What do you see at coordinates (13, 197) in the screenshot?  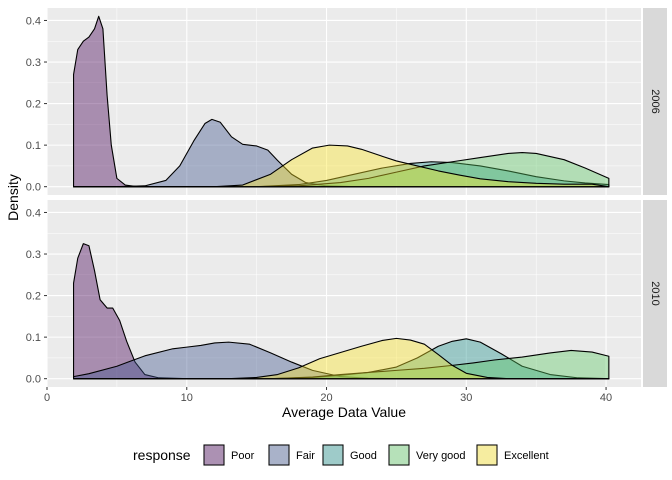 I see `y-axis-title: Density` at bounding box center [13, 197].